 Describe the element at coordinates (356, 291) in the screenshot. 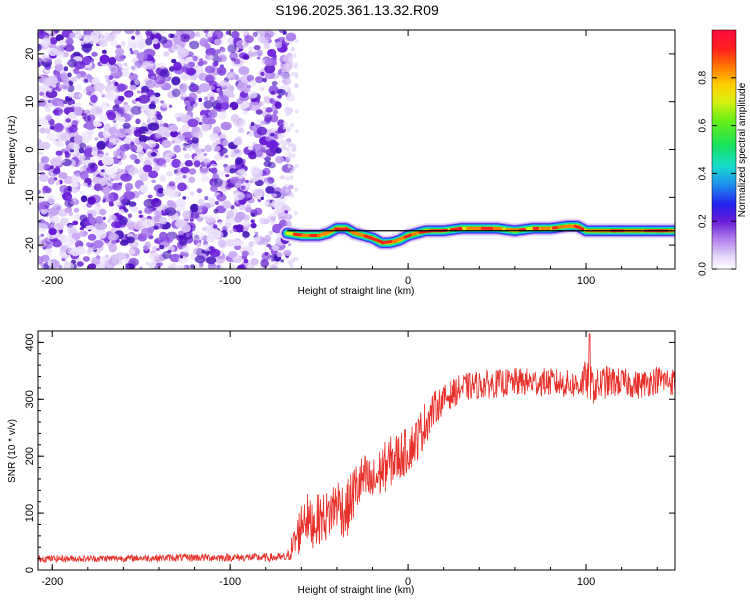

I see `spectrogram-x-label: Height of straight line (km)` at that location.